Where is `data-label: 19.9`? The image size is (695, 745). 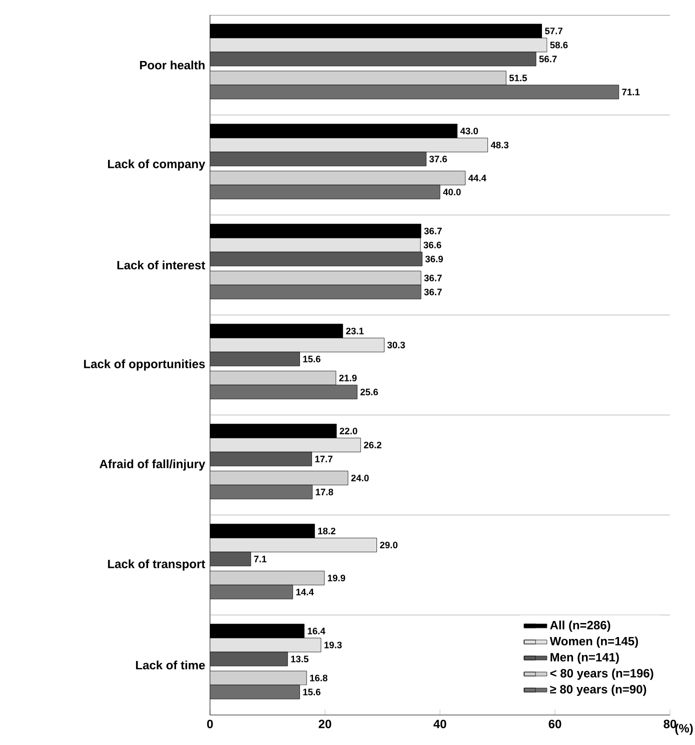 data-label: 19.9 is located at coordinates (337, 578).